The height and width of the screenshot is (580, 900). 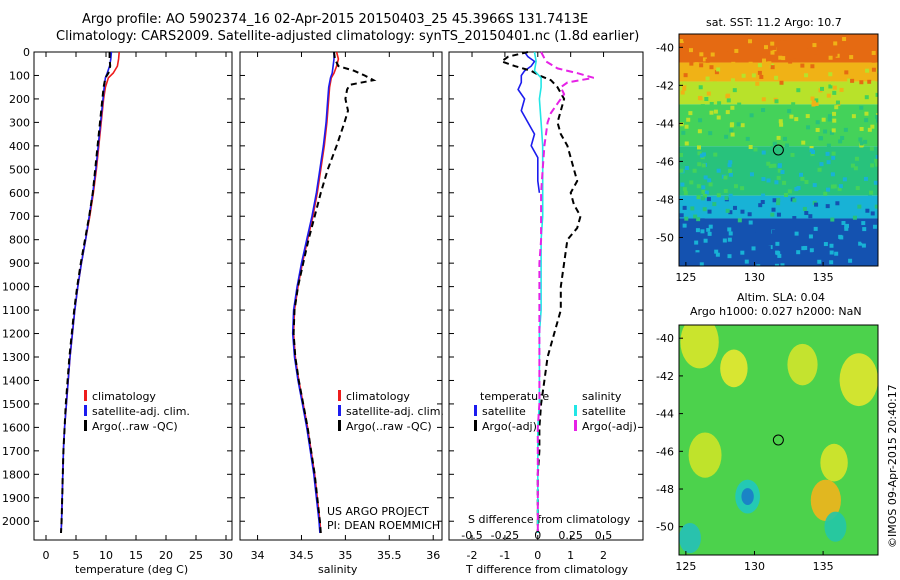 I want to click on legend-sal-satellite: satellite, so click(x=600, y=411).